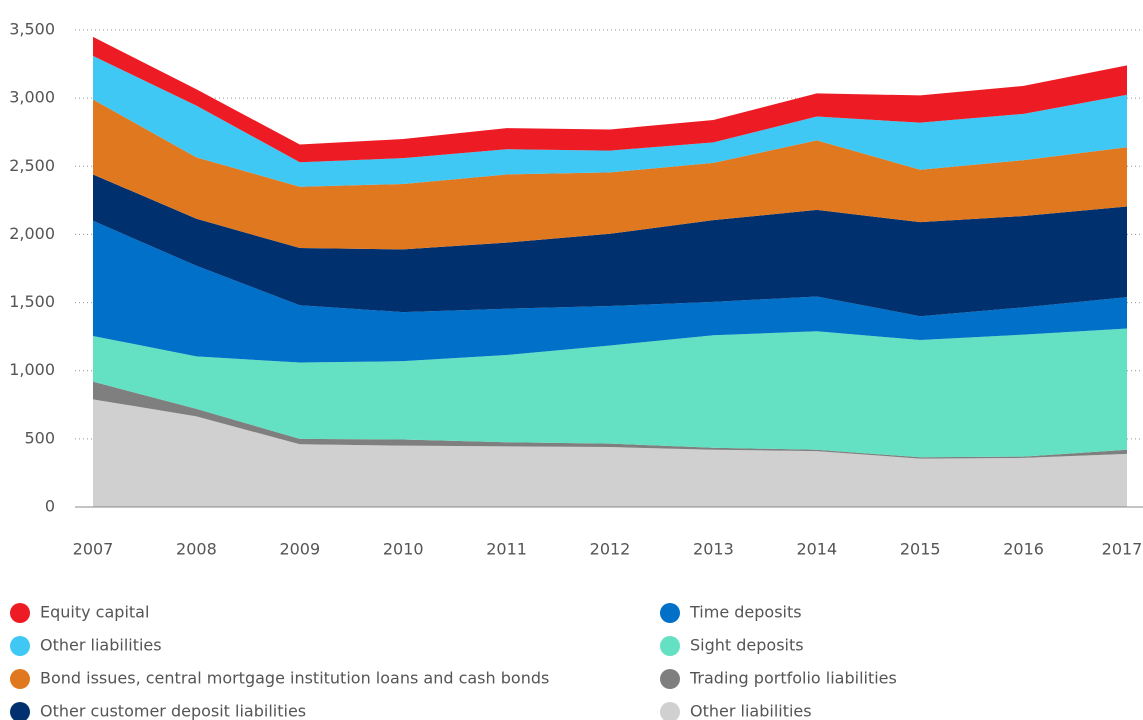 The width and height of the screenshot is (1143, 720). I want to click on x-tick-label: 2009, so click(299, 549).